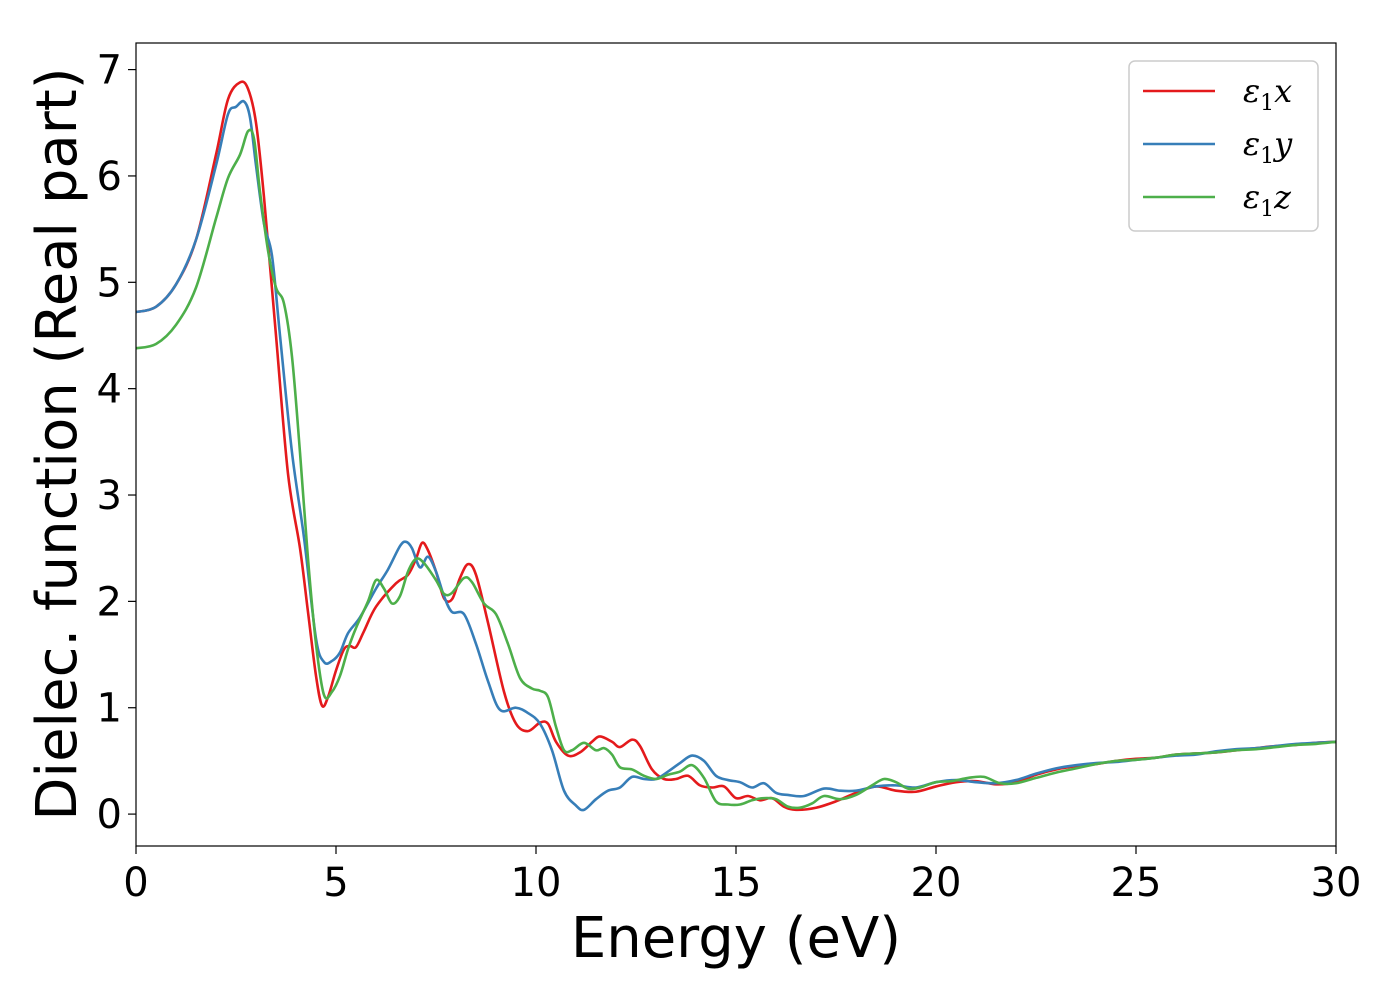 The image size is (1400, 1000). Describe the element at coordinates (116, 443) in the screenshot. I see `y-axis: 0 1 2 3 4 5 6 7` at that location.